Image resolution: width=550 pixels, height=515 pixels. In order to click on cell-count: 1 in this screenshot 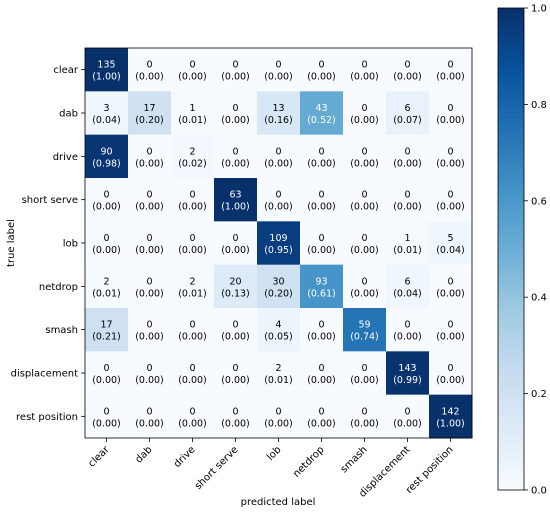, I will do `click(192, 108)`.